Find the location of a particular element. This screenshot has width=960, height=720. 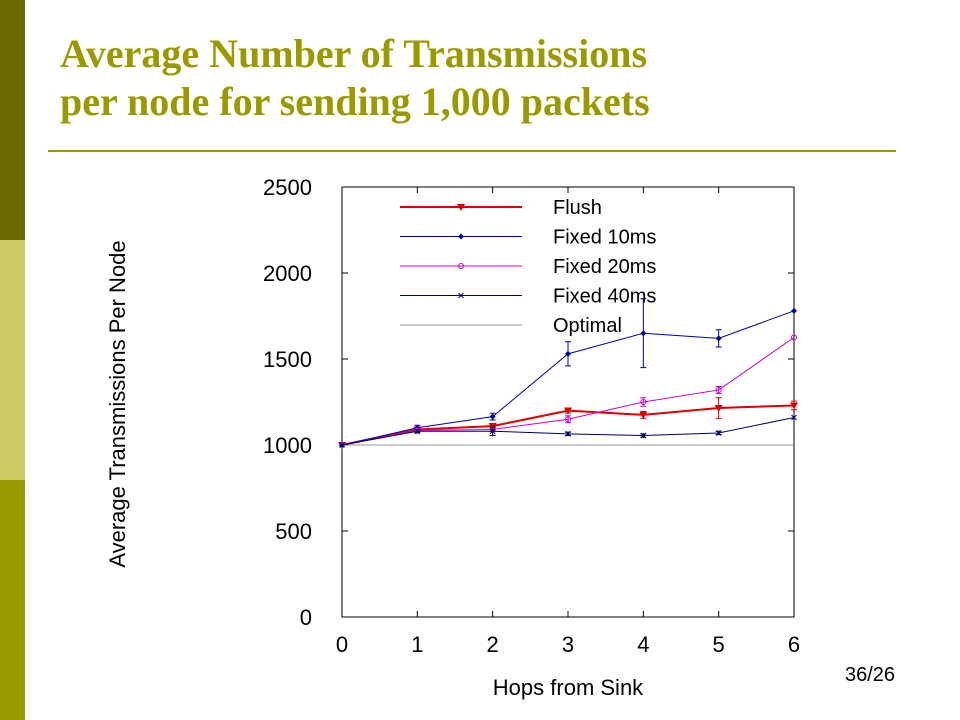

y-tick-label: 0 is located at coordinates (306, 617).